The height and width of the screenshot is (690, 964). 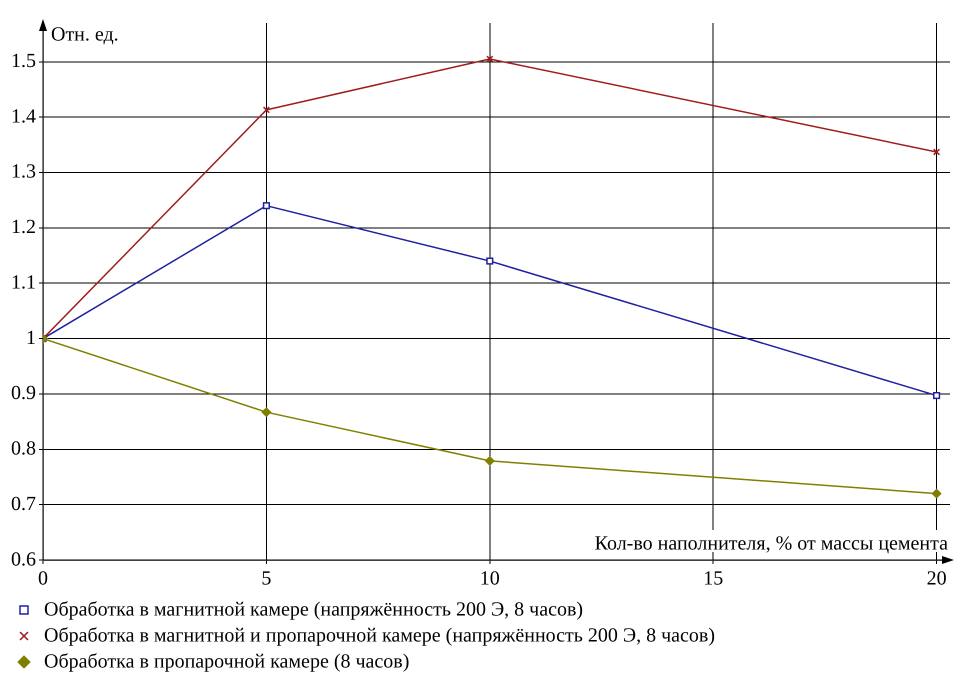 What do you see at coordinates (23, 61) in the screenshot?
I see `y-tick-label: 1.5` at bounding box center [23, 61].